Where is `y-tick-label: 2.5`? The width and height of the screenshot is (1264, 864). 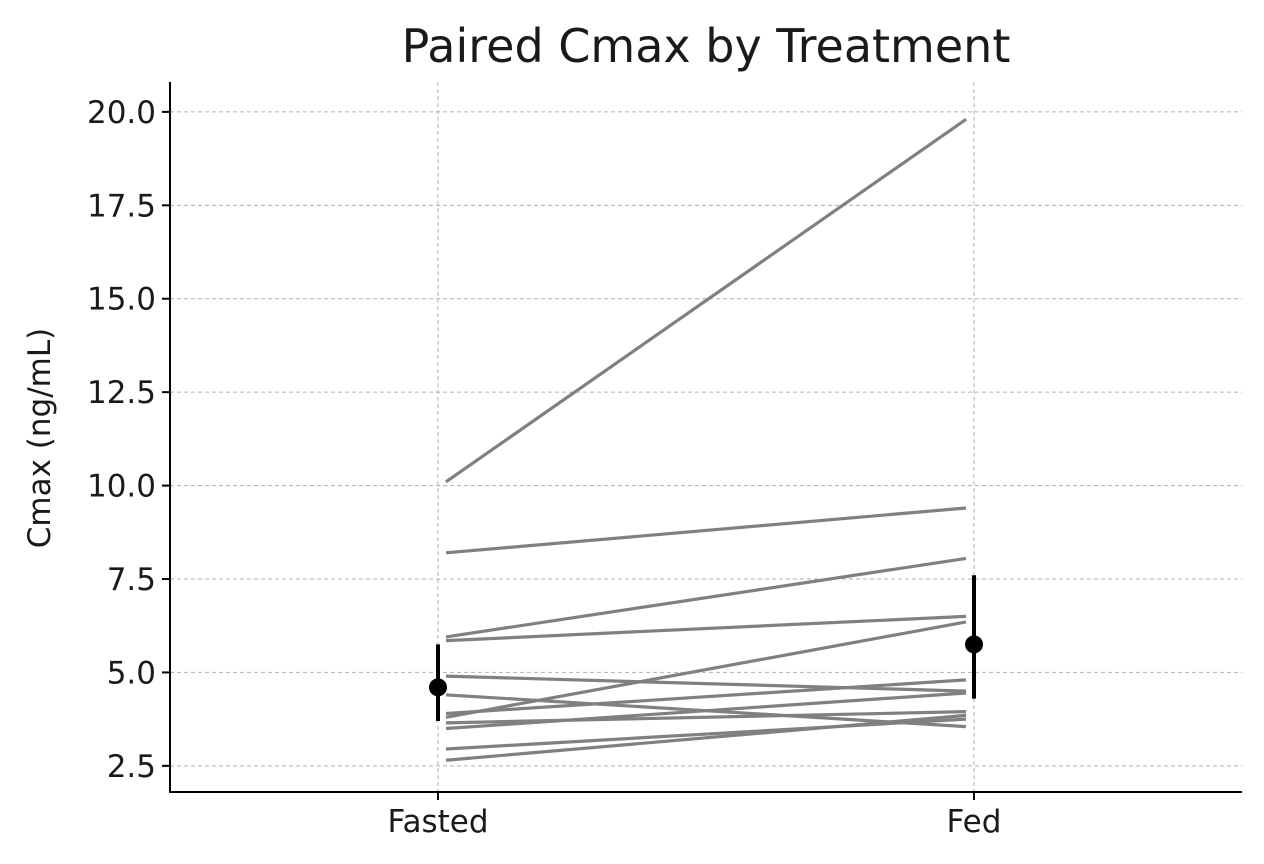
y-tick-label: 2.5 is located at coordinates (131, 767).